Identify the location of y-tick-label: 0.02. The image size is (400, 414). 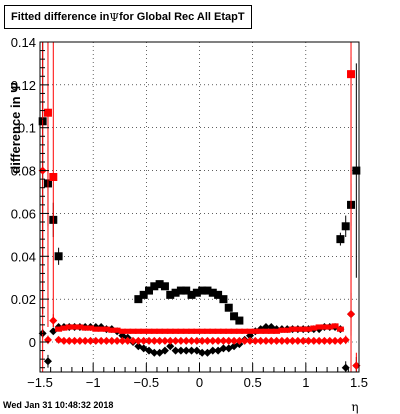
(23, 299).